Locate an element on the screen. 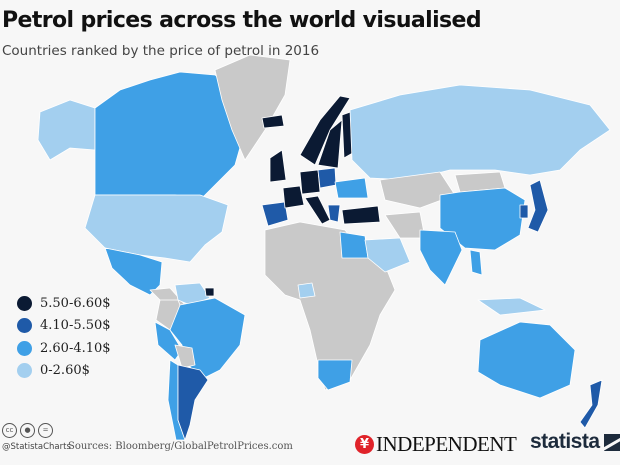  country-turkey is located at coordinates (361, 215).